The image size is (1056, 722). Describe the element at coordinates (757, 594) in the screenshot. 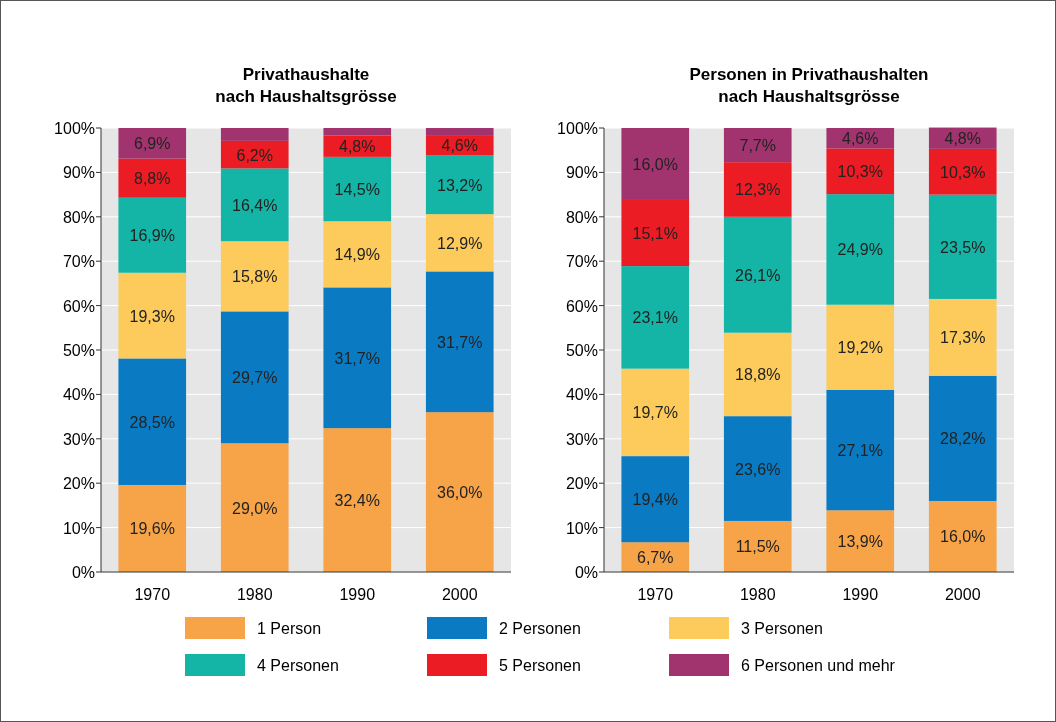

I see `x-tick-label: 1980` at that location.